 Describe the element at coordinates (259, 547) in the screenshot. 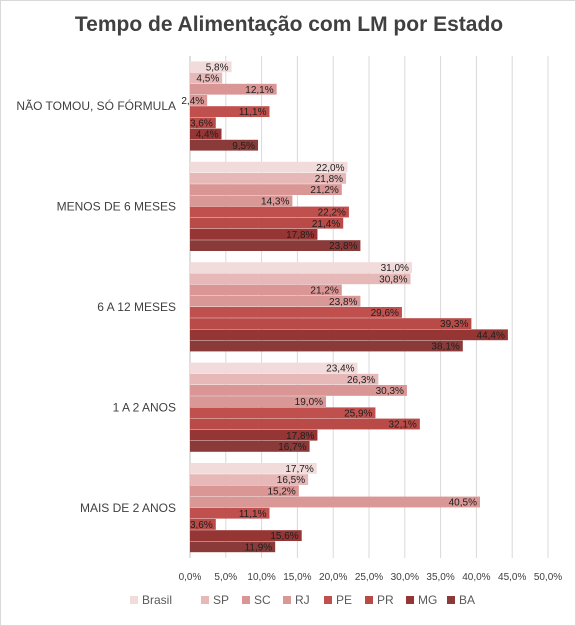

I see `data-label: 11,9%` at that location.